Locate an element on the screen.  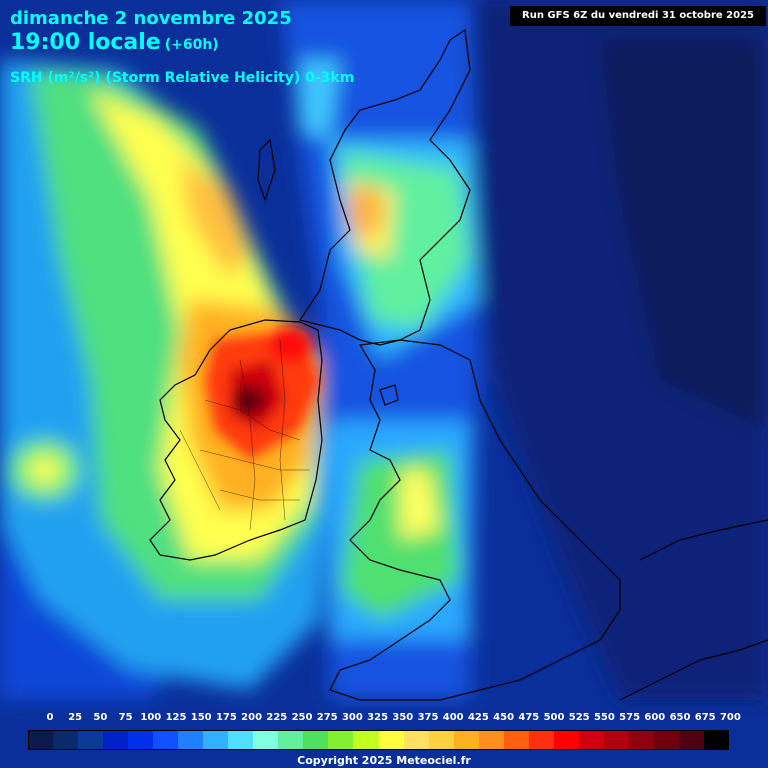
isle-of-man-coast is located at coordinates (389, 395).